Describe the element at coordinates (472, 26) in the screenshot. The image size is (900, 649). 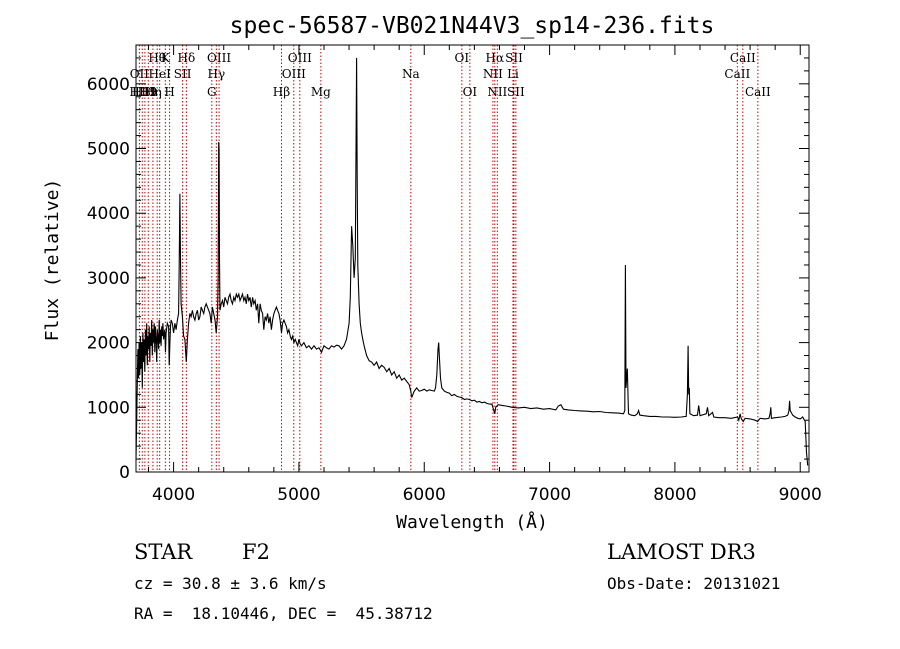
I see `chart-title: spec-56587-VB021N44V3_sp14-236.fits` at that location.